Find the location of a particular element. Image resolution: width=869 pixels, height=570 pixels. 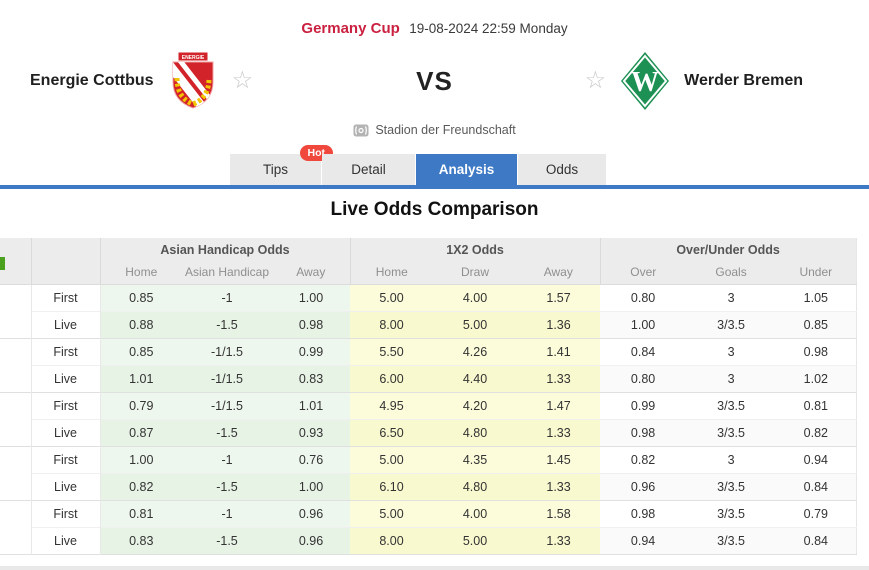

odds-value: 4.35 is located at coordinates (475, 459).